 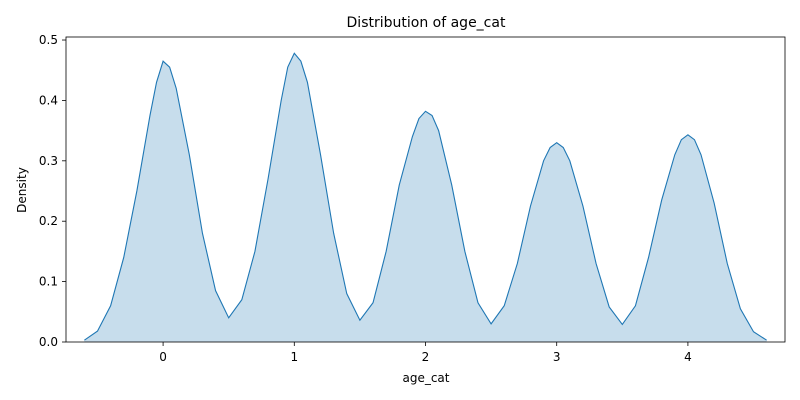 I want to click on y-axis-ticks: 0.0 0.1 0.2 0.3 0.4 0.5, so click(x=52, y=191).